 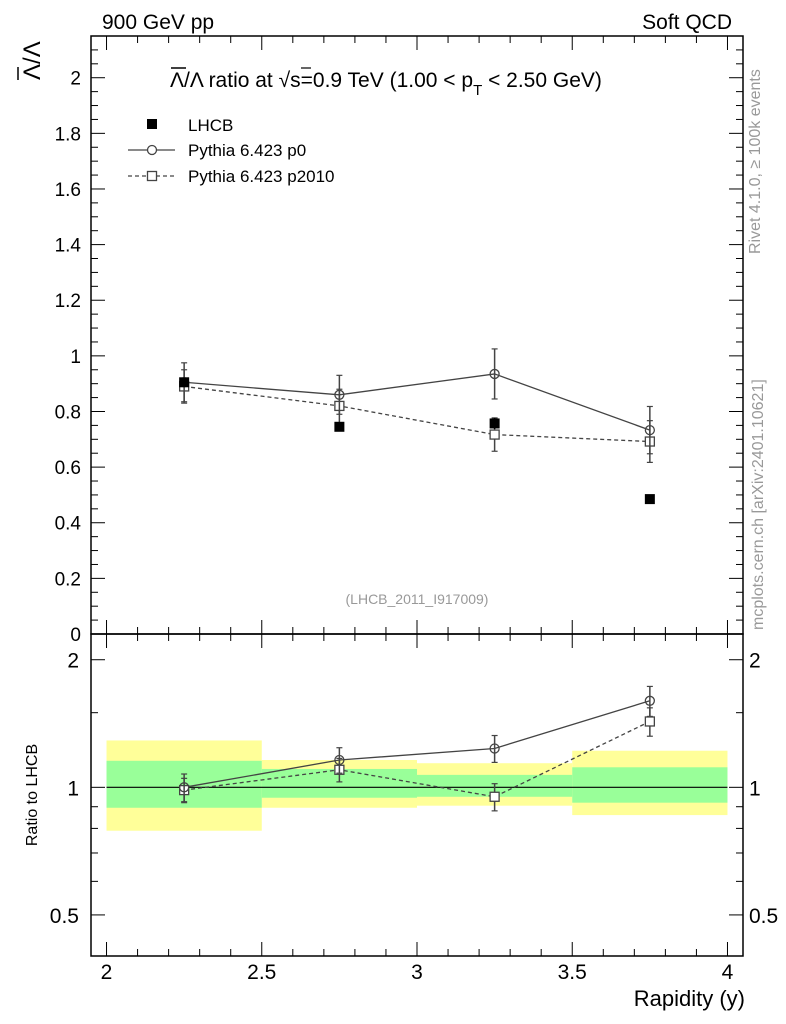 What do you see at coordinates (261, 176) in the screenshot?
I see `legend-label-p2010: Pythia 6.423 p2010` at bounding box center [261, 176].